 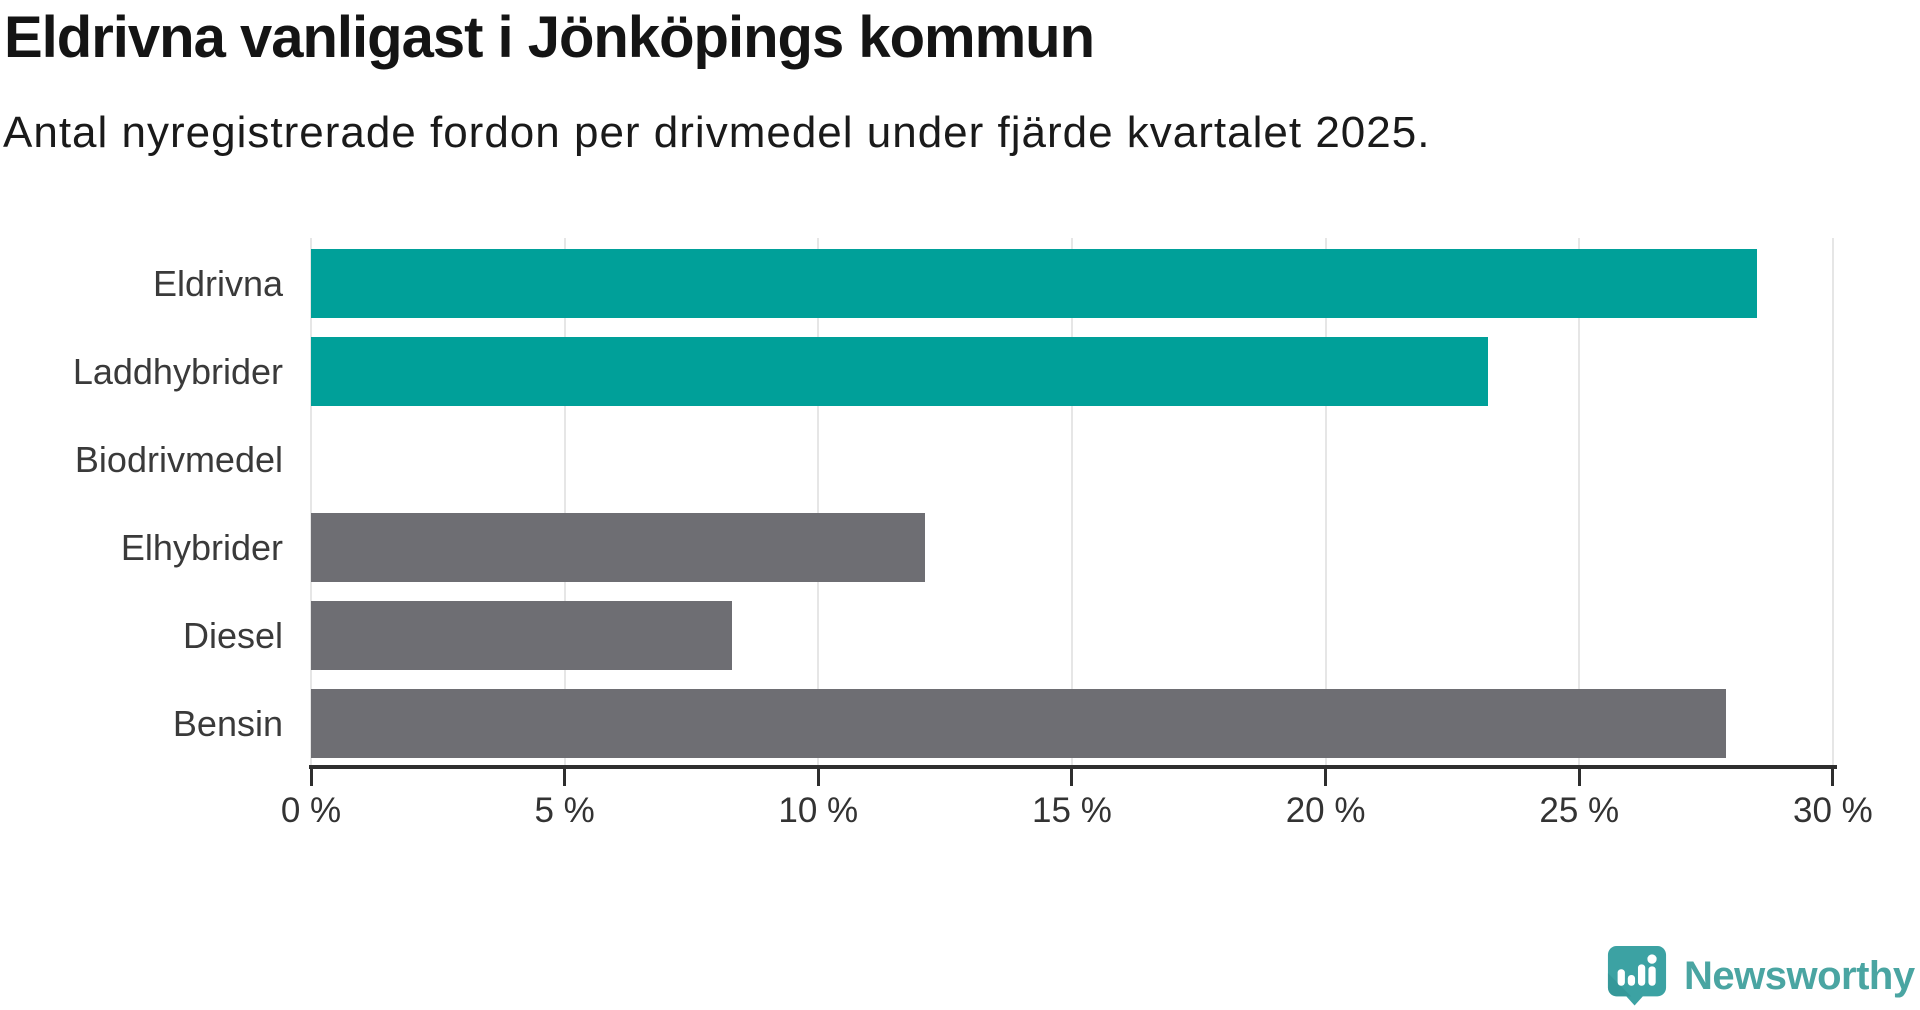 I want to click on gridline-25-pct, so click(x=1579, y=501).